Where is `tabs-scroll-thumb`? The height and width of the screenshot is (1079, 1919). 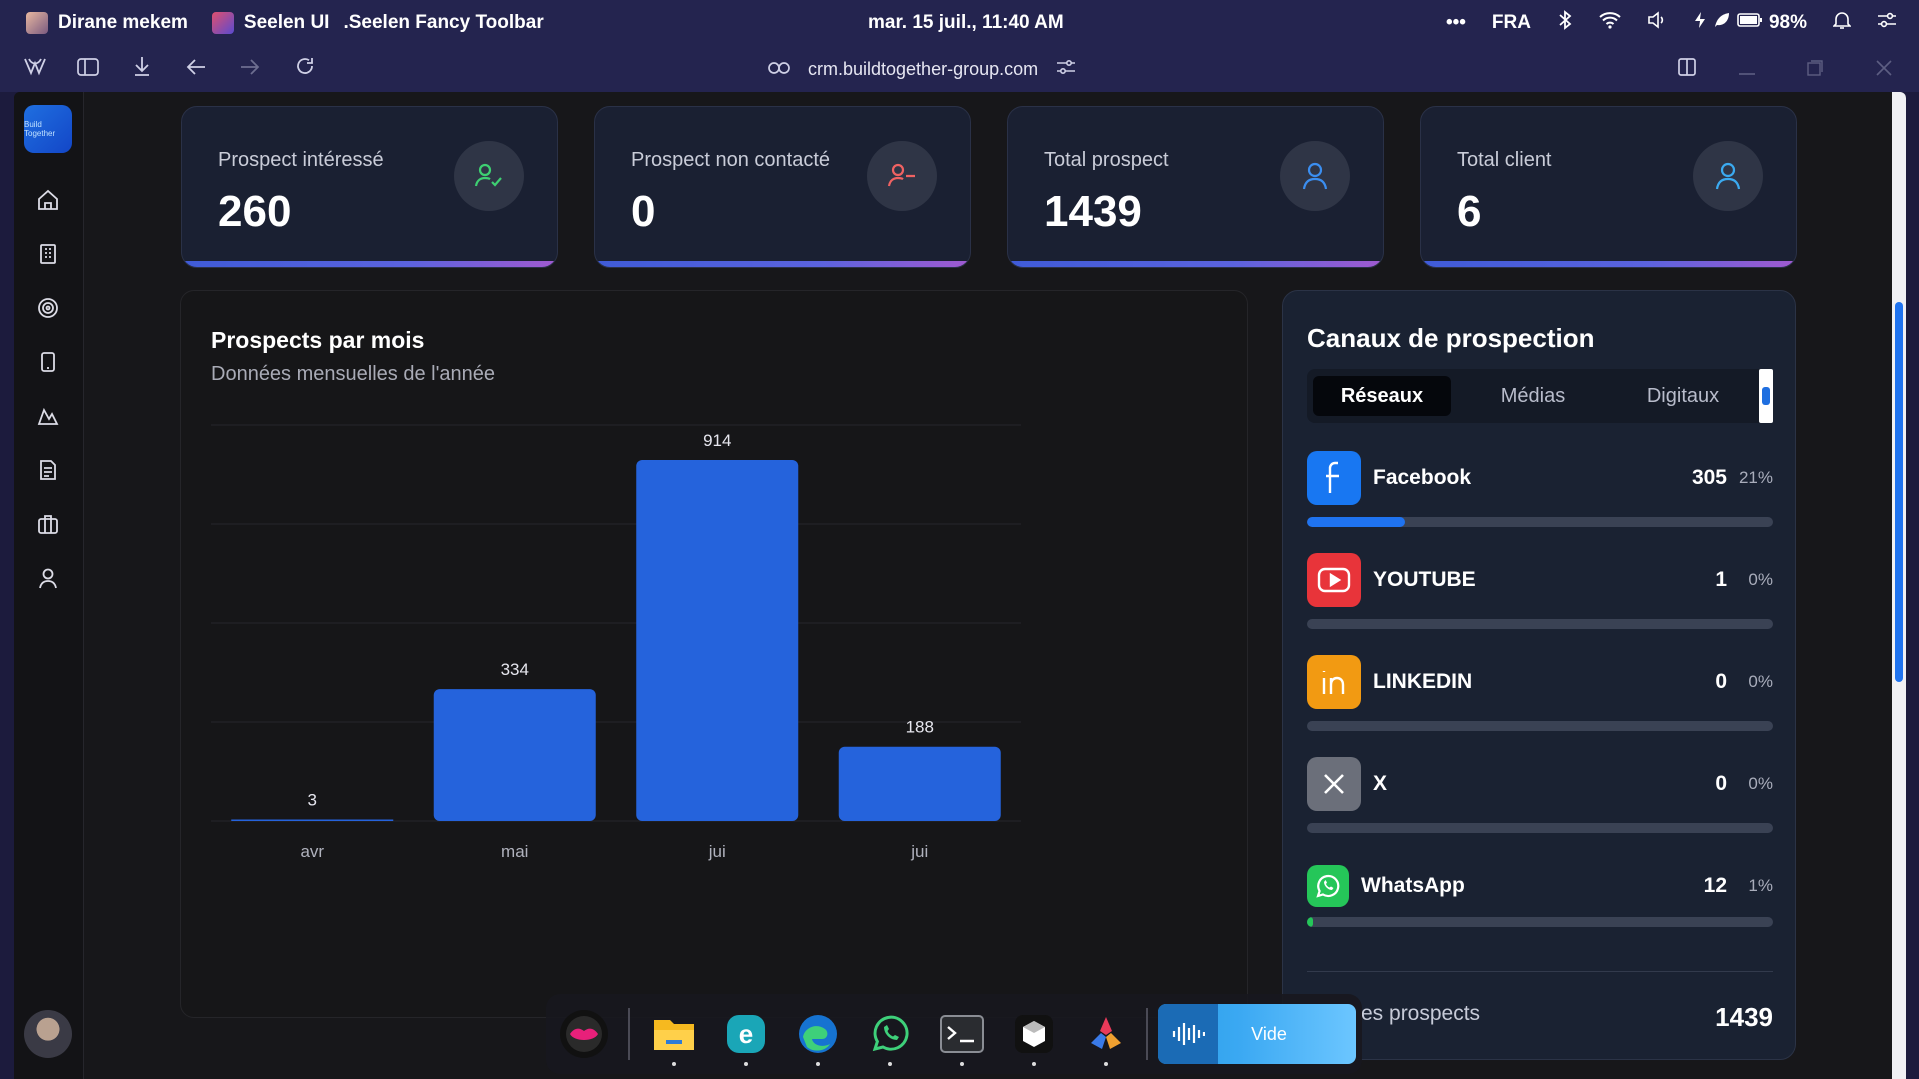 tabs-scroll-thumb is located at coordinates (1766, 396).